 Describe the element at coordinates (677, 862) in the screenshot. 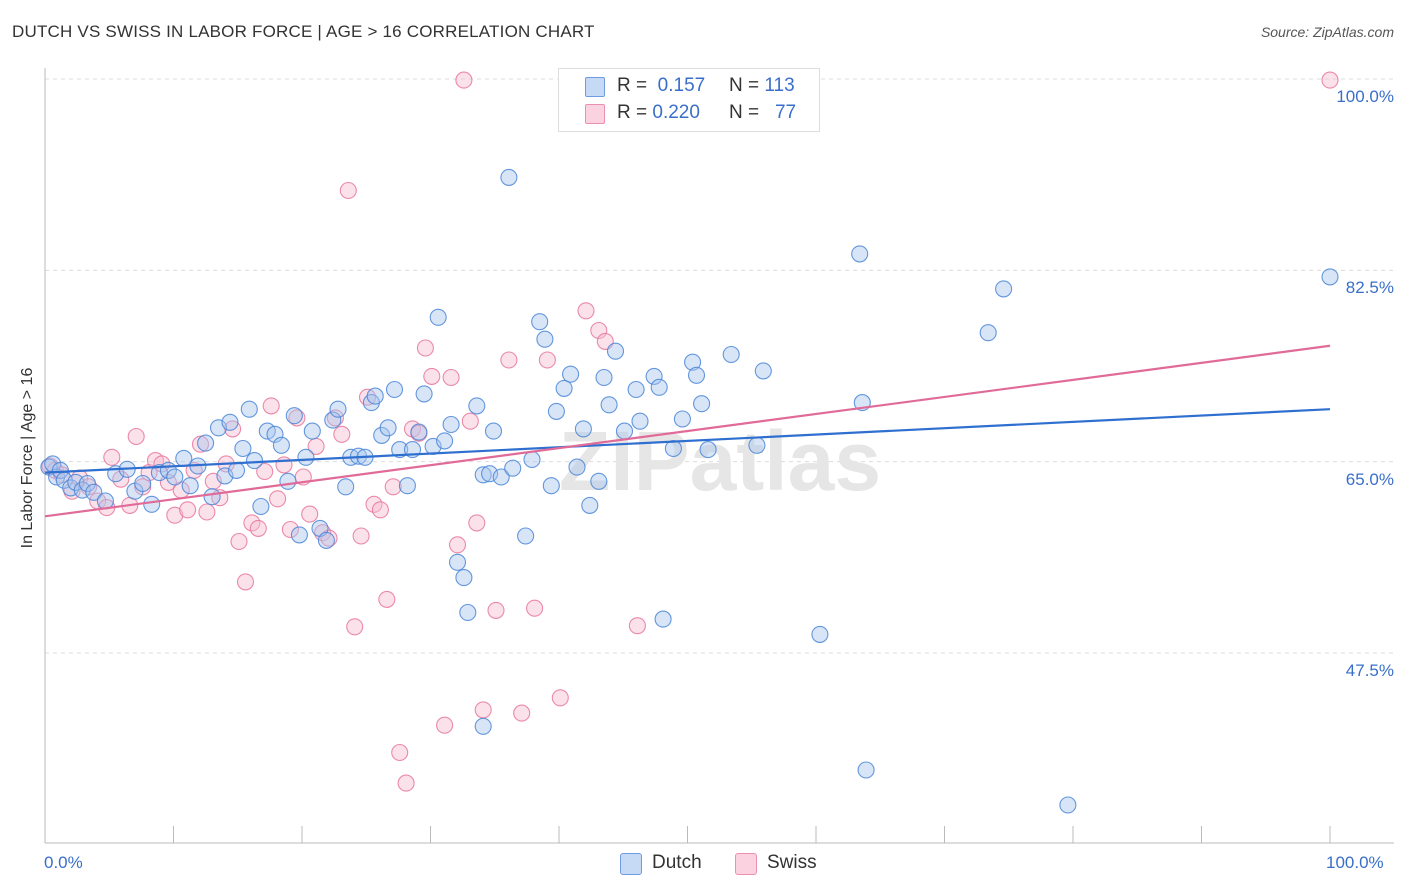

I see `dutch-legend-label: Dutch` at that location.